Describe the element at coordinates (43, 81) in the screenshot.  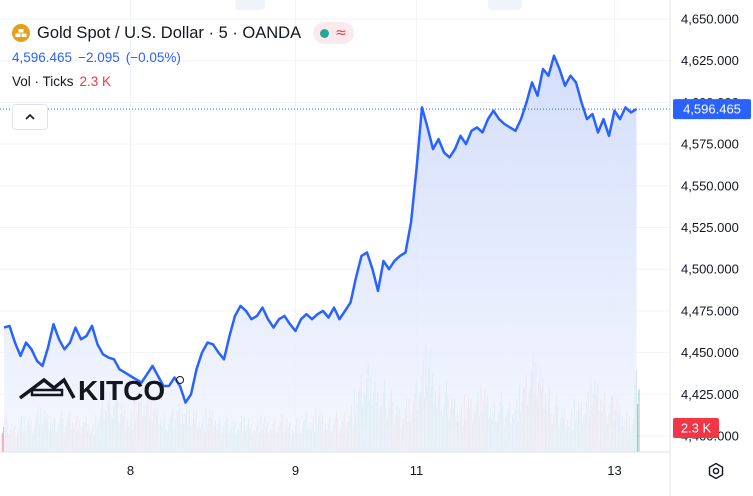
I see `volume-label: Vol · Ticks` at that location.